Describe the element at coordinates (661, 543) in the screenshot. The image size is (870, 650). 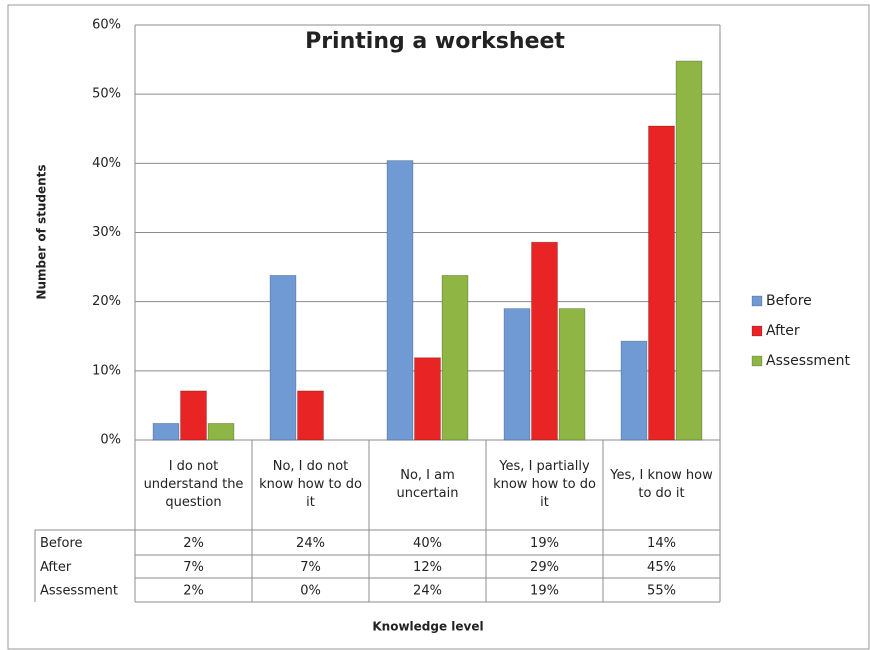
I see `table-cell: 14%` at that location.